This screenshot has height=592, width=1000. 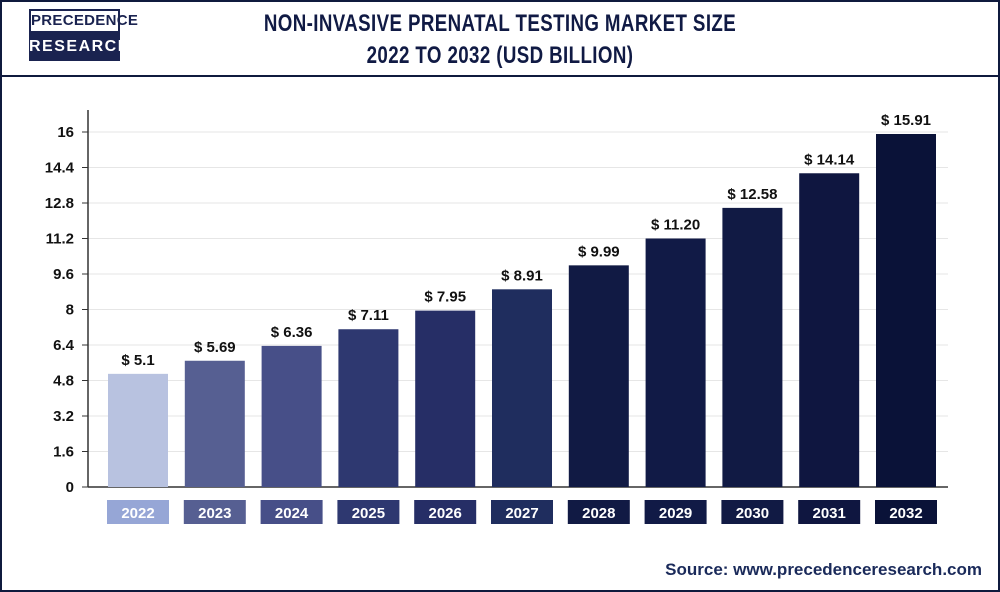 What do you see at coordinates (79, 47) in the screenshot?
I see `logo-line-2: RESEARCH` at bounding box center [79, 47].